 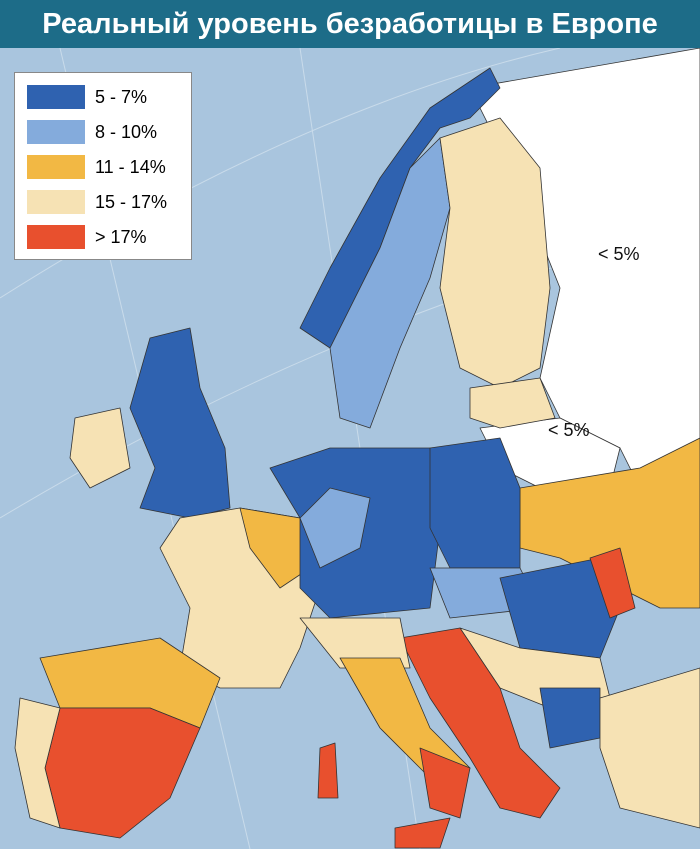 What do you see at coordinates (275, 548) in the screenshot?
I see `france-north` at bounding box center [275, 548].